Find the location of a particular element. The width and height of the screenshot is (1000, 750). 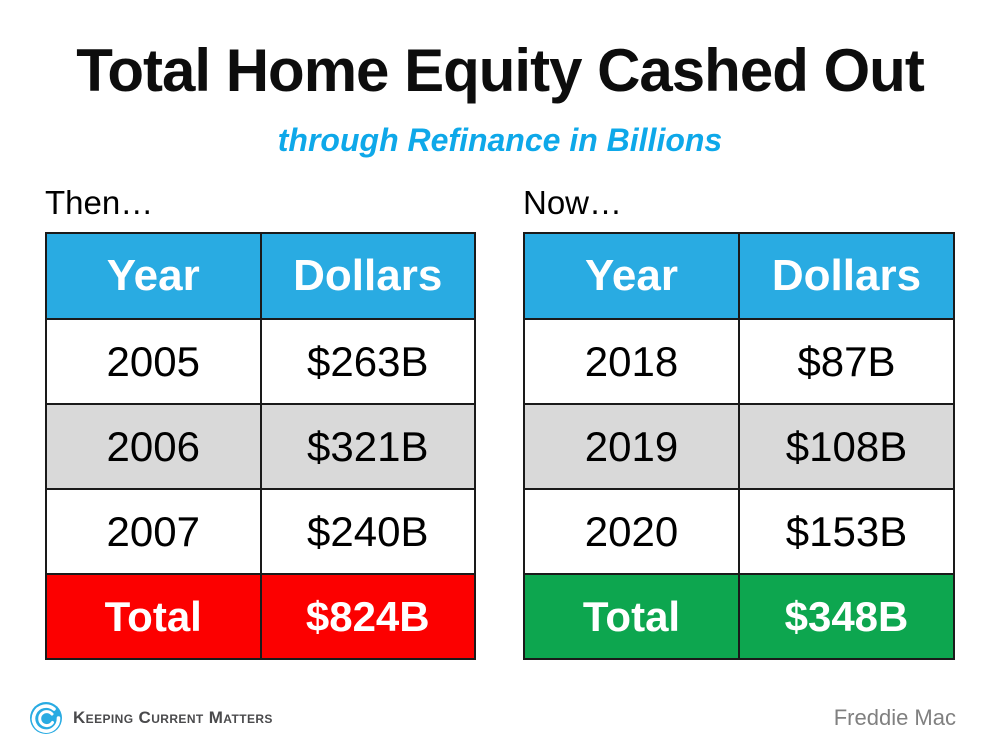

table-row: 2007 $240B is located at coordinates (260, 531).